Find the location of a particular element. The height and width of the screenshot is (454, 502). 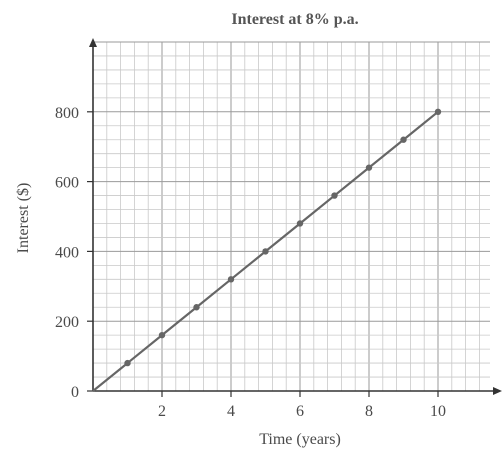

x-tick-label: 8 is located at coordinates (369, 411).